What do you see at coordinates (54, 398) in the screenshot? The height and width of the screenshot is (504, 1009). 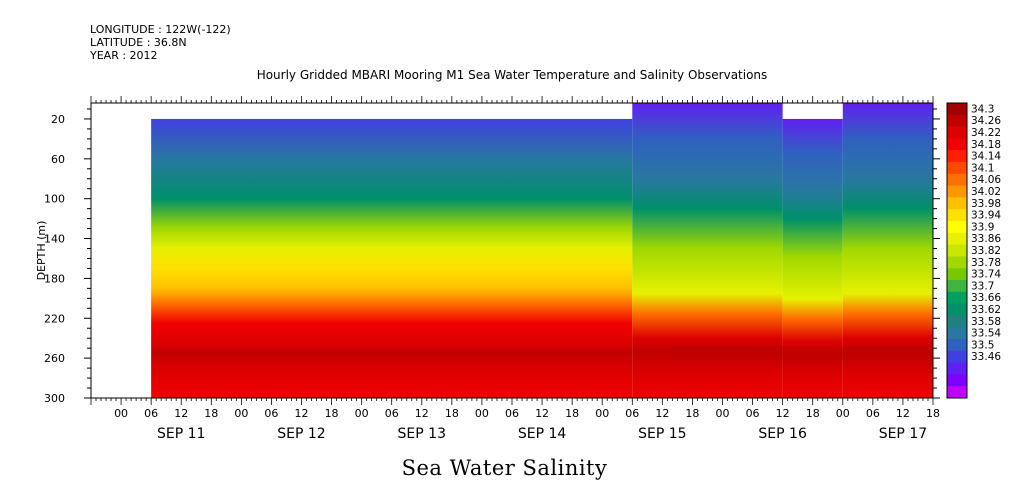 I see `y-tick-label: 300` at bounding box center [54, 398].